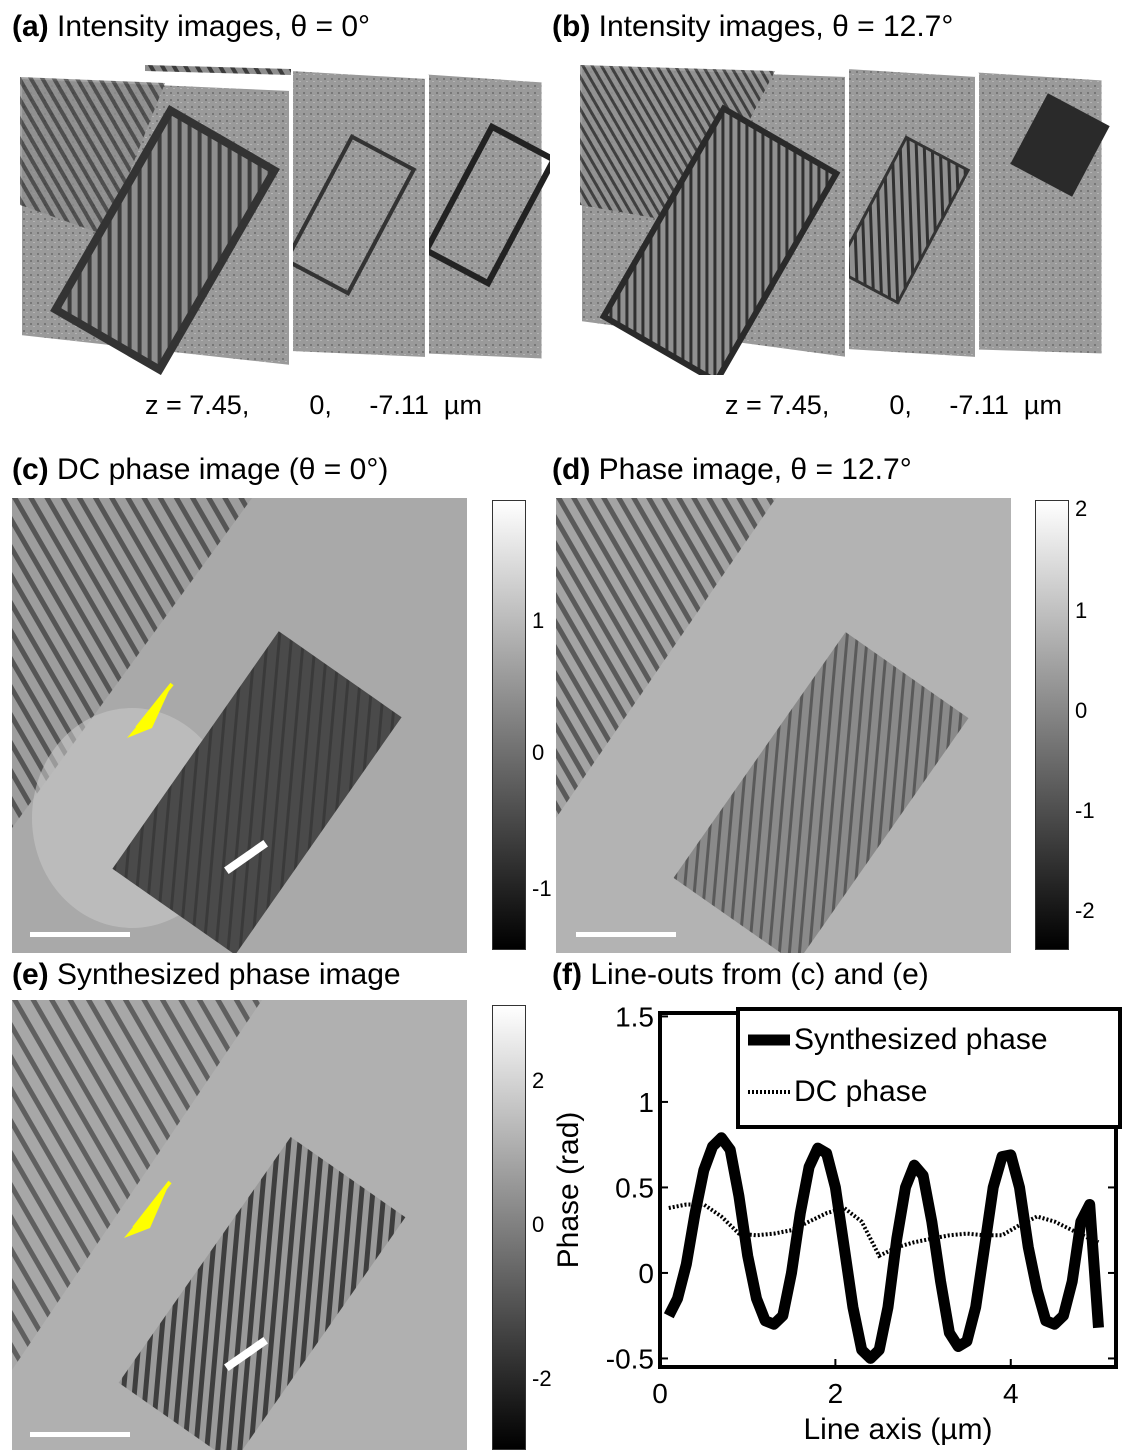  Describe the element at coordinates (571, 26) in the screenshot. I see `panel-b-letter: (b)` at that location.